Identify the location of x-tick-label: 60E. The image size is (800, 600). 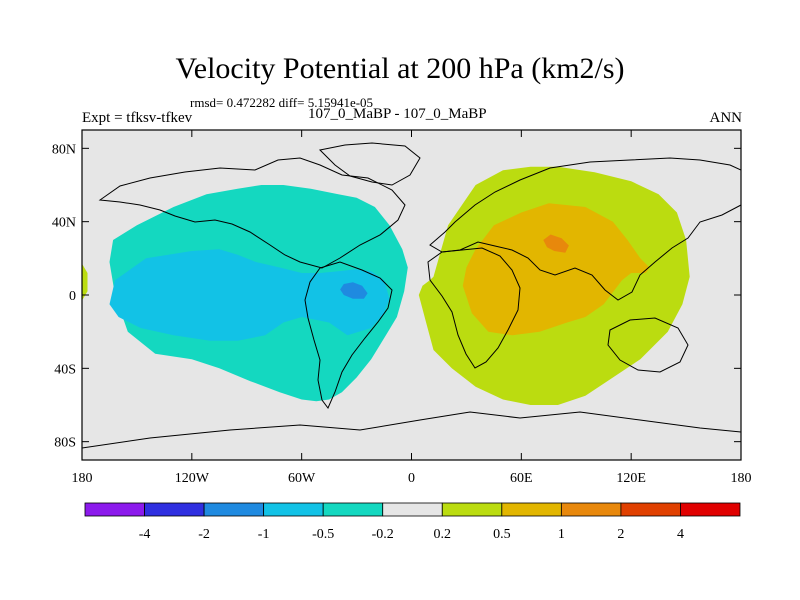
(521, 478).